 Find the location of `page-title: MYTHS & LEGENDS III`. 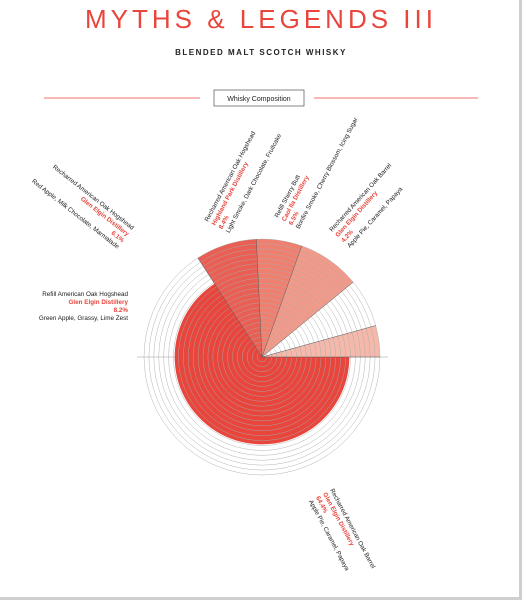

page-title: MYTHS & LEGENDS III is located at coordinates (261, 19).